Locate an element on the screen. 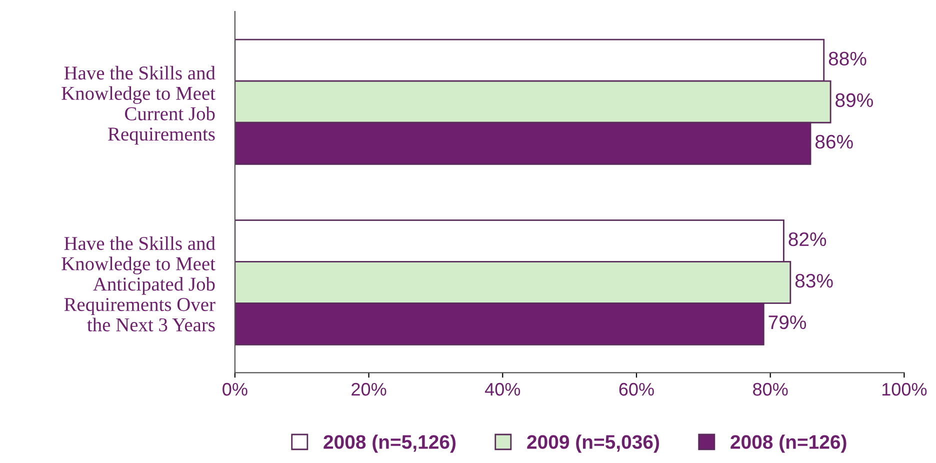  legend-label: 2009 (n=5,036) is located at coordinates (593, 443).